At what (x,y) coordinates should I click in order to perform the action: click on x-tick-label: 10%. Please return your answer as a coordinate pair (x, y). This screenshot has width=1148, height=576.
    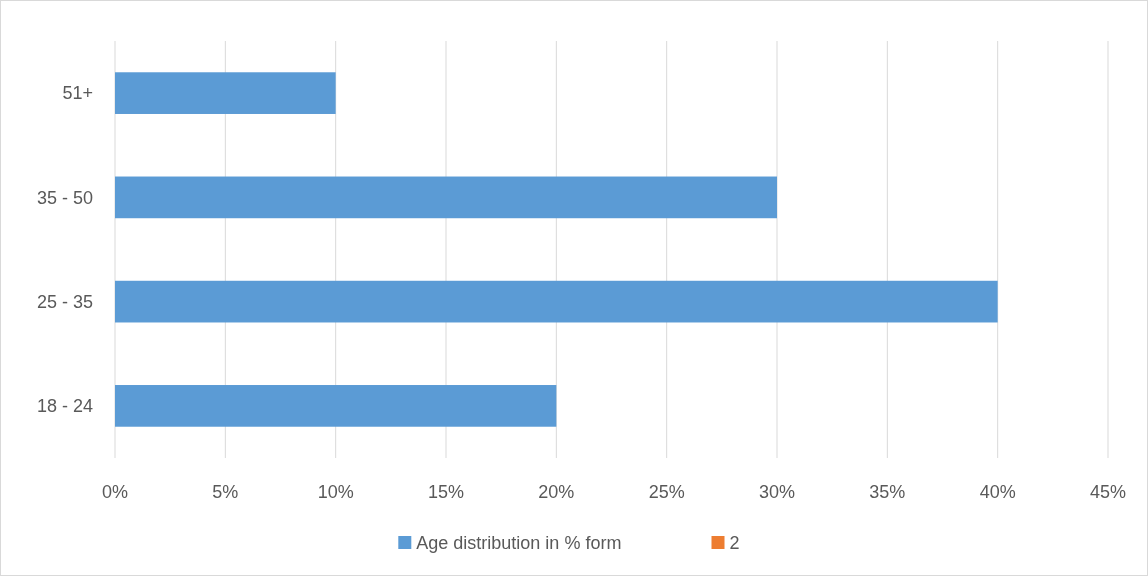
    Looking at the image, I should click on (335, 492).